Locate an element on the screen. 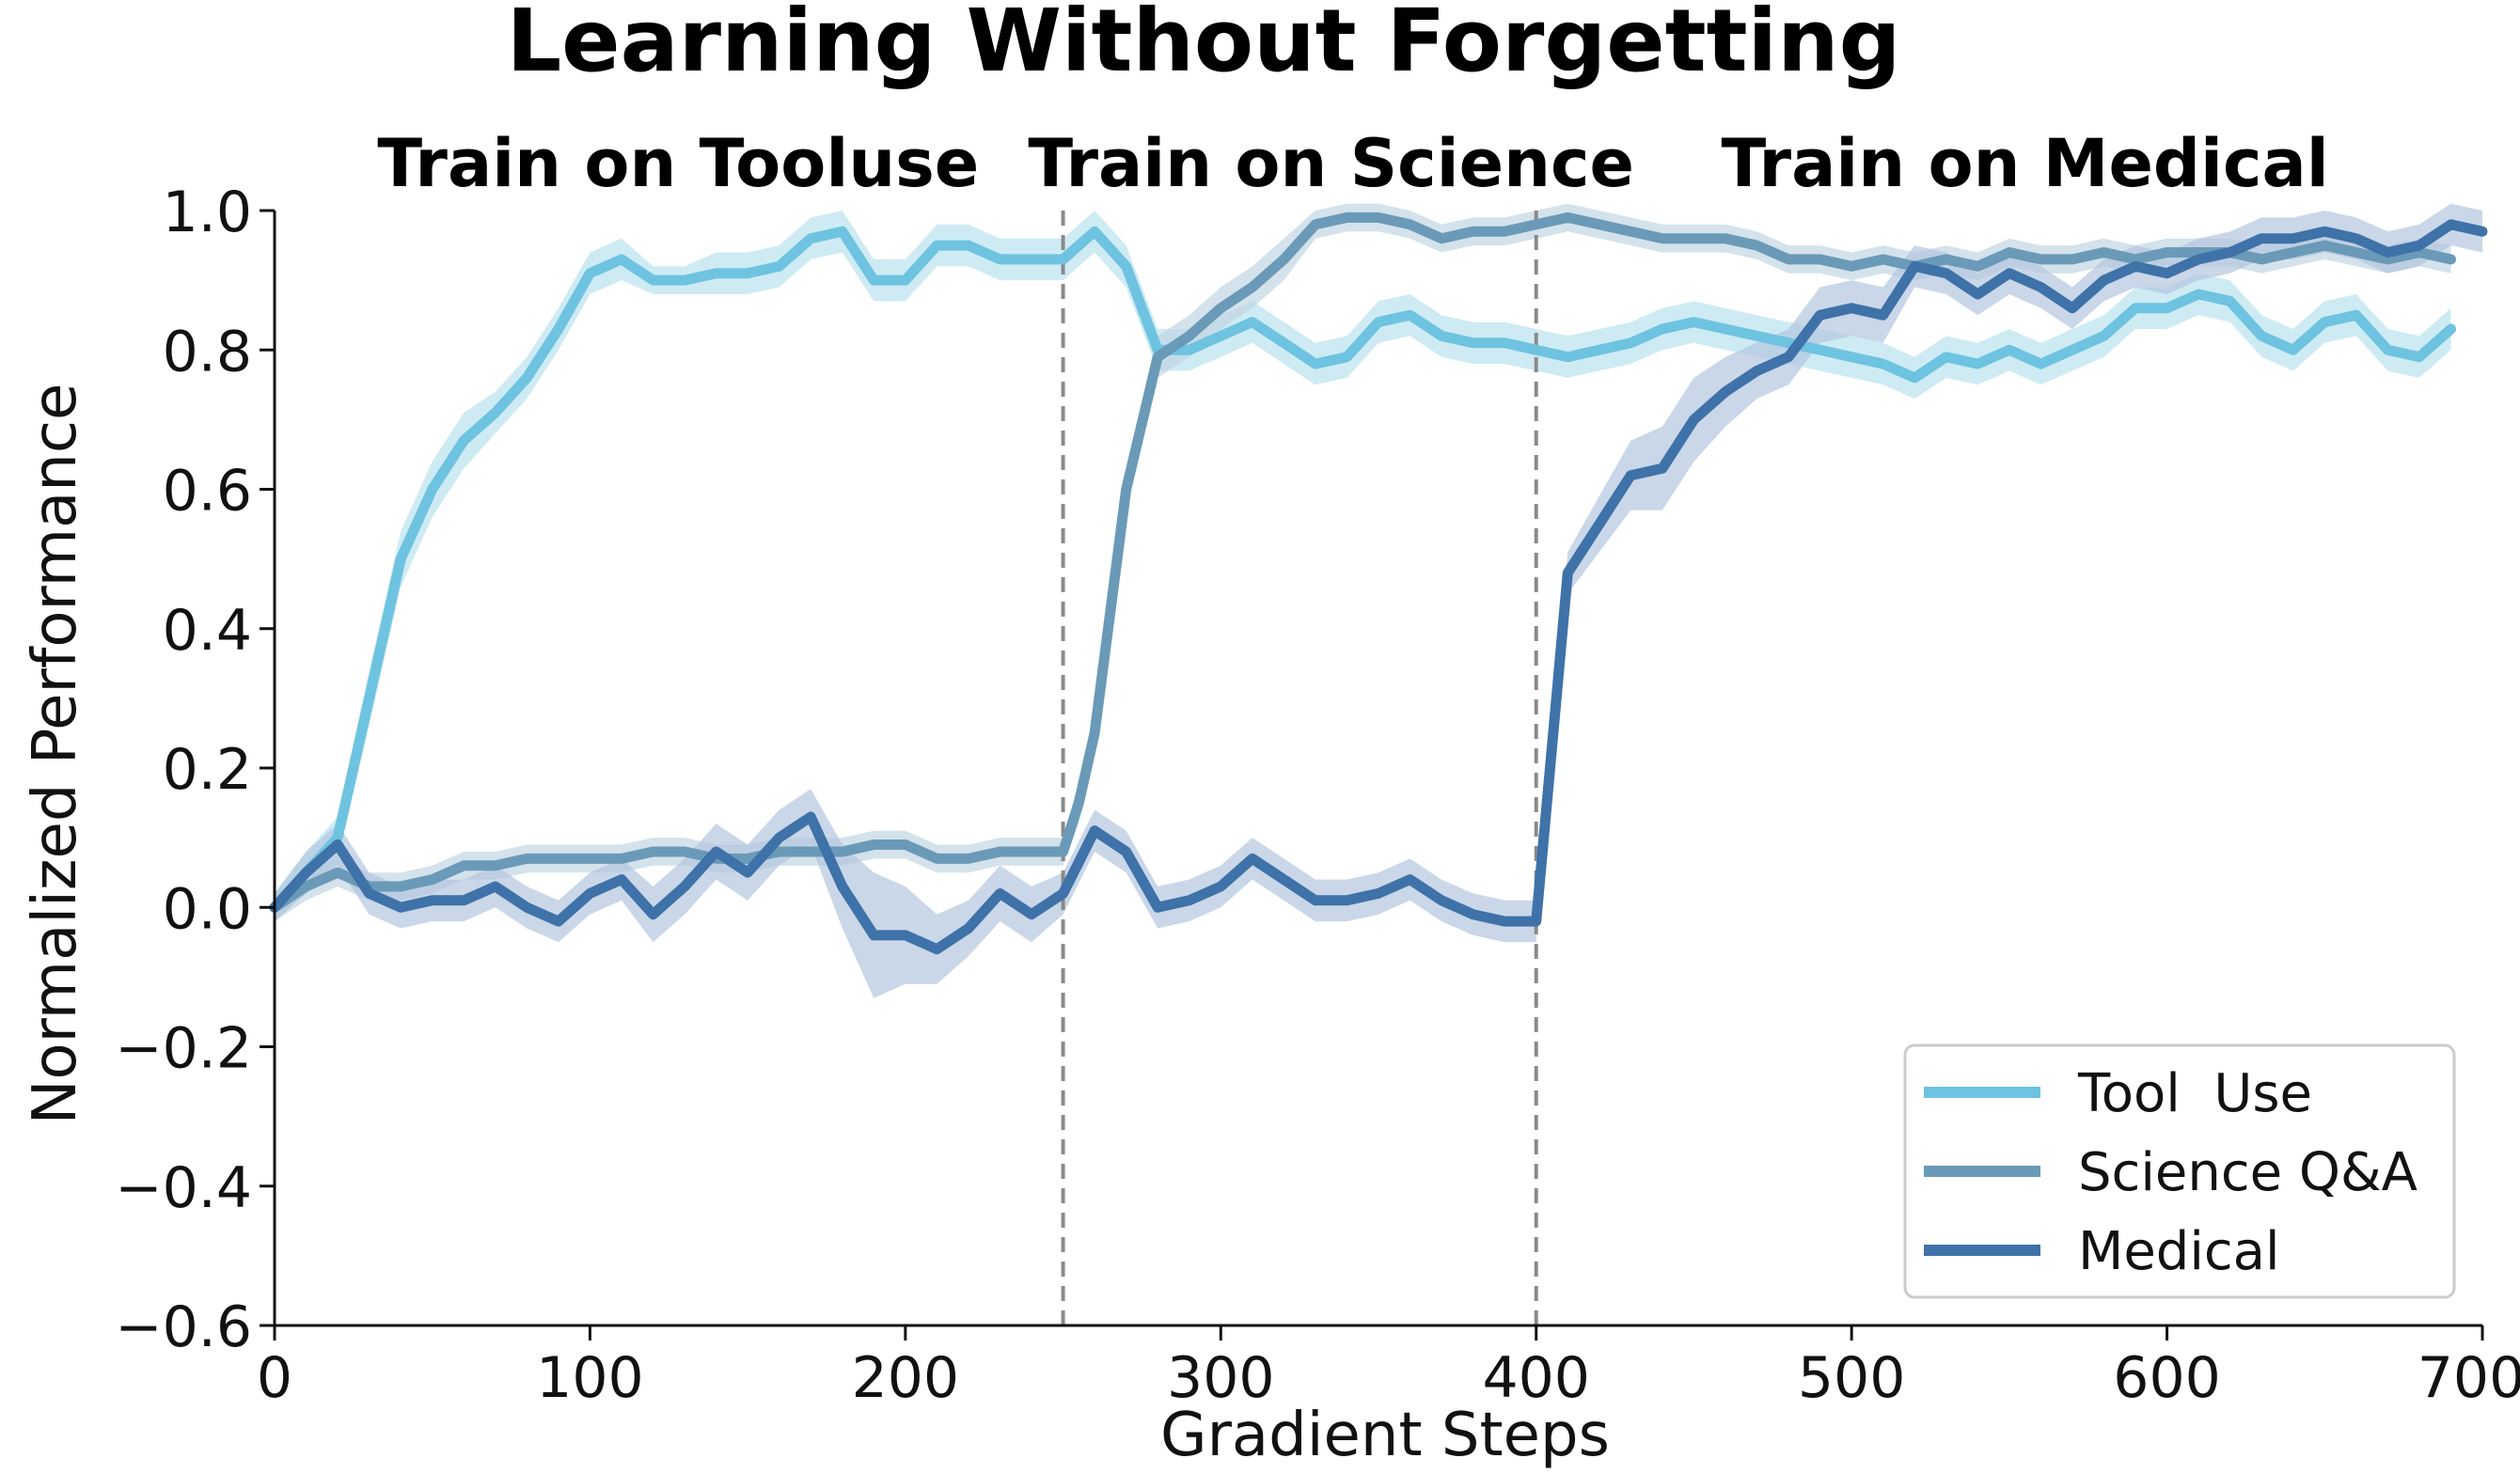 This screenshot has width=2520, height=1474. phase-label: Train on Medical is located at coordinates (2024, 163).